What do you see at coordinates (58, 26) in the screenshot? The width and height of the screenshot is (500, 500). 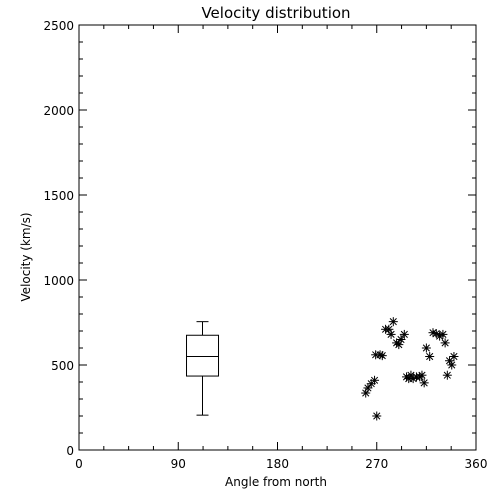 I see `y-tick-label: 2500` at bounding box center [58, 26].